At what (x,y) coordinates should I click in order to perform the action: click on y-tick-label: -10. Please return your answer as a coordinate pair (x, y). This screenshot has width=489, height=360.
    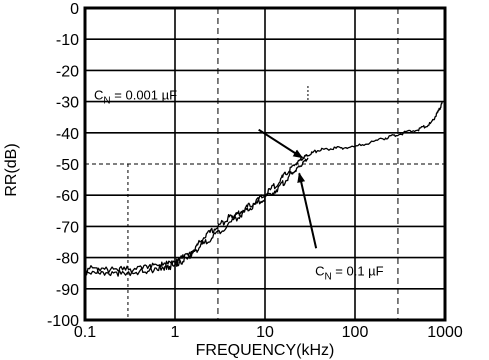
    Looking at the image, I should click on (67, 40).